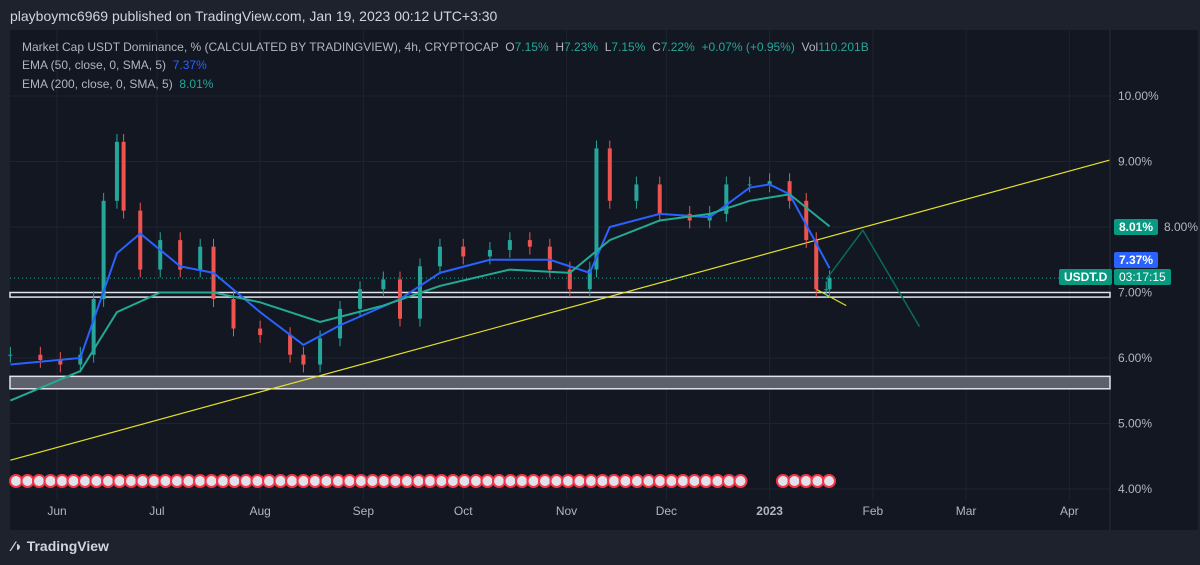 The width and height of the screenshot is (1200, 565). Describe the element at coordinates (114, 65) in the screenshot. I see `legend-ema50-row: EMA (50, close, 0, SMA, 5) 7.37%` at that location.